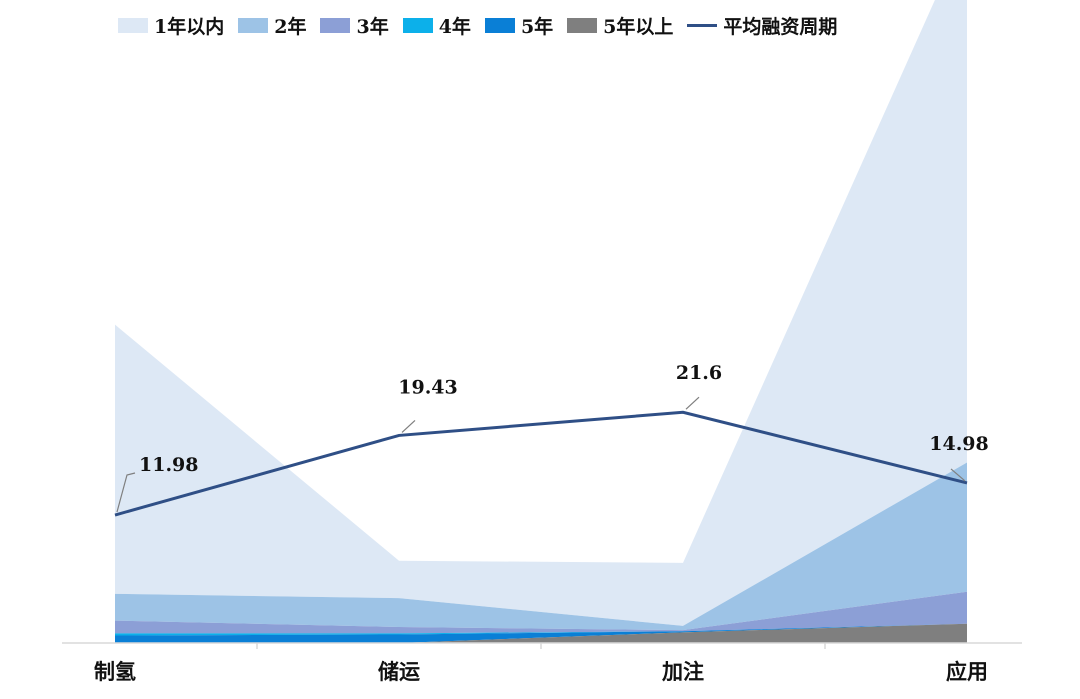  I want to click on x-tick-label: 加注, so click(682, 672).